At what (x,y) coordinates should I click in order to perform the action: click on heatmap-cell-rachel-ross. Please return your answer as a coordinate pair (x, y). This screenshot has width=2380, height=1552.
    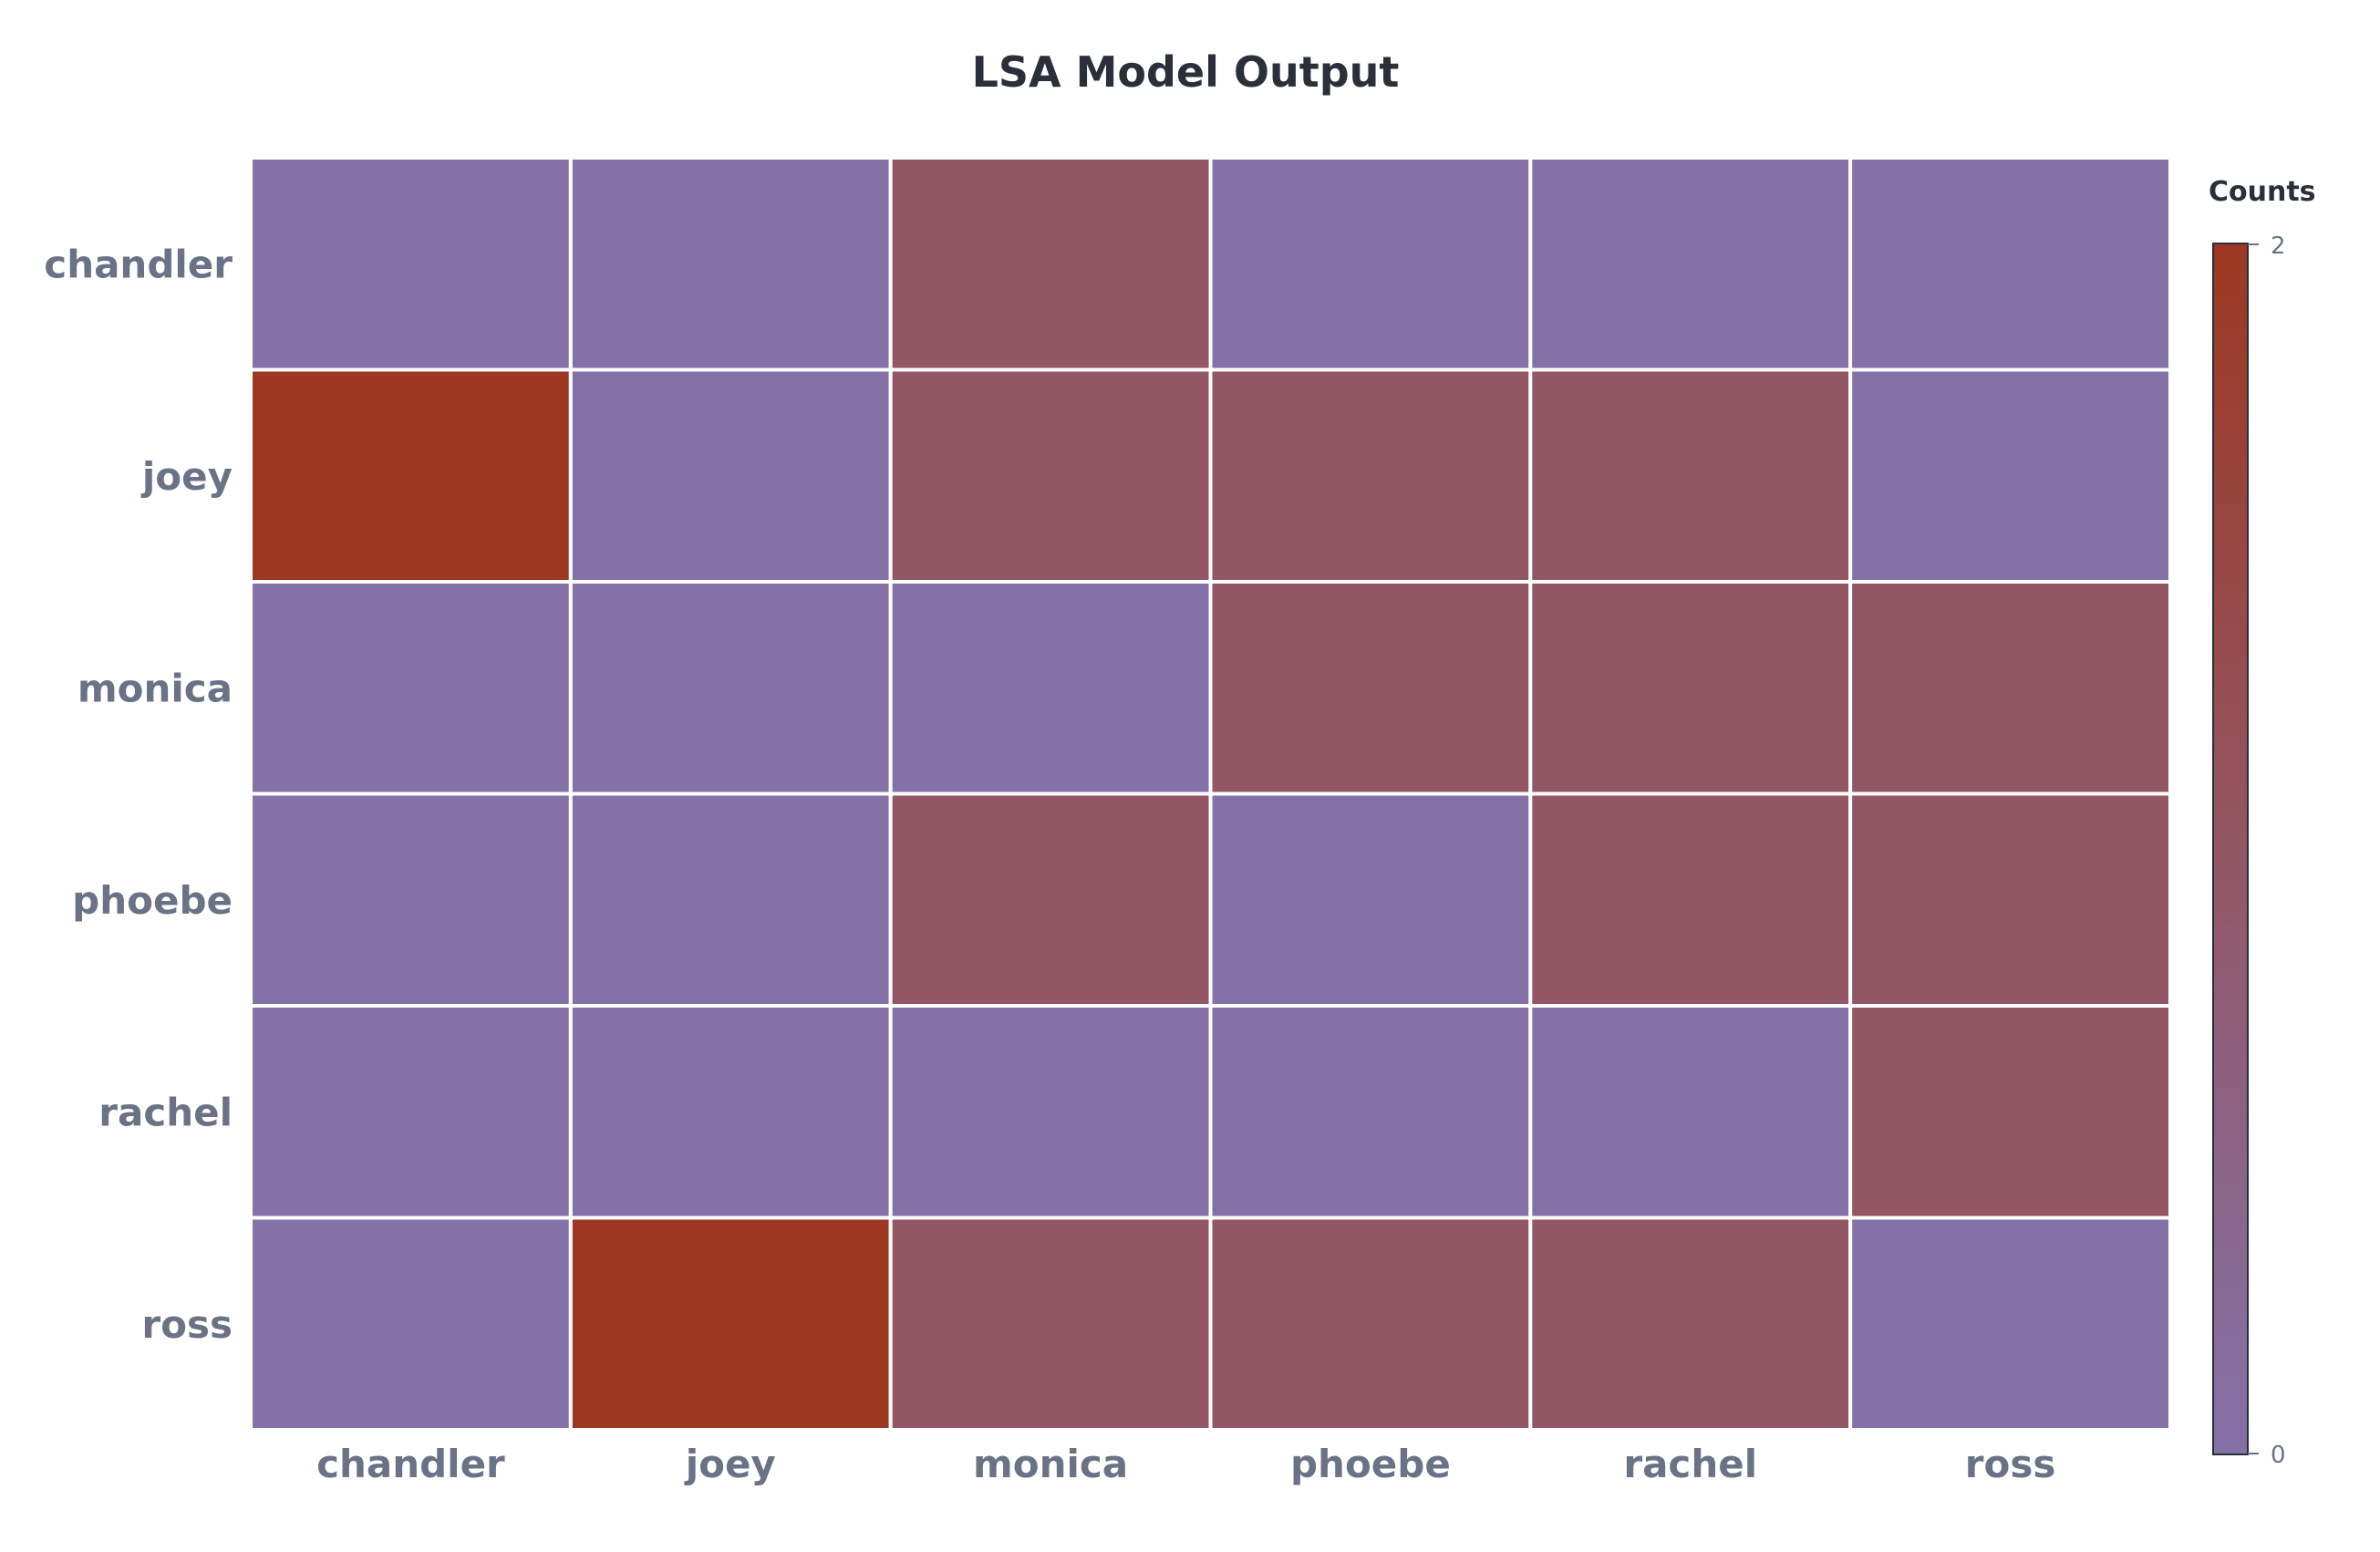
    Looking at the image, I should click on (2010, 1112).